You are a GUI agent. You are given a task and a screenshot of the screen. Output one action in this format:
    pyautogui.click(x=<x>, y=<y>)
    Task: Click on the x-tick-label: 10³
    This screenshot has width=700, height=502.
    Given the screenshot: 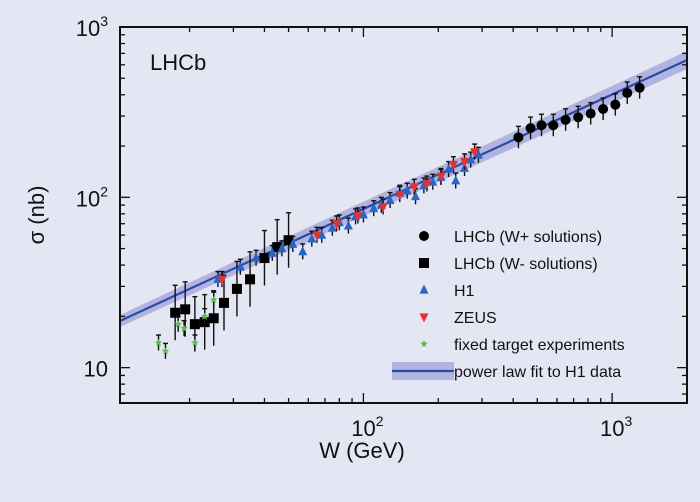 What is the action you would take?
    pyautogui.click(x=616, y=427)
    